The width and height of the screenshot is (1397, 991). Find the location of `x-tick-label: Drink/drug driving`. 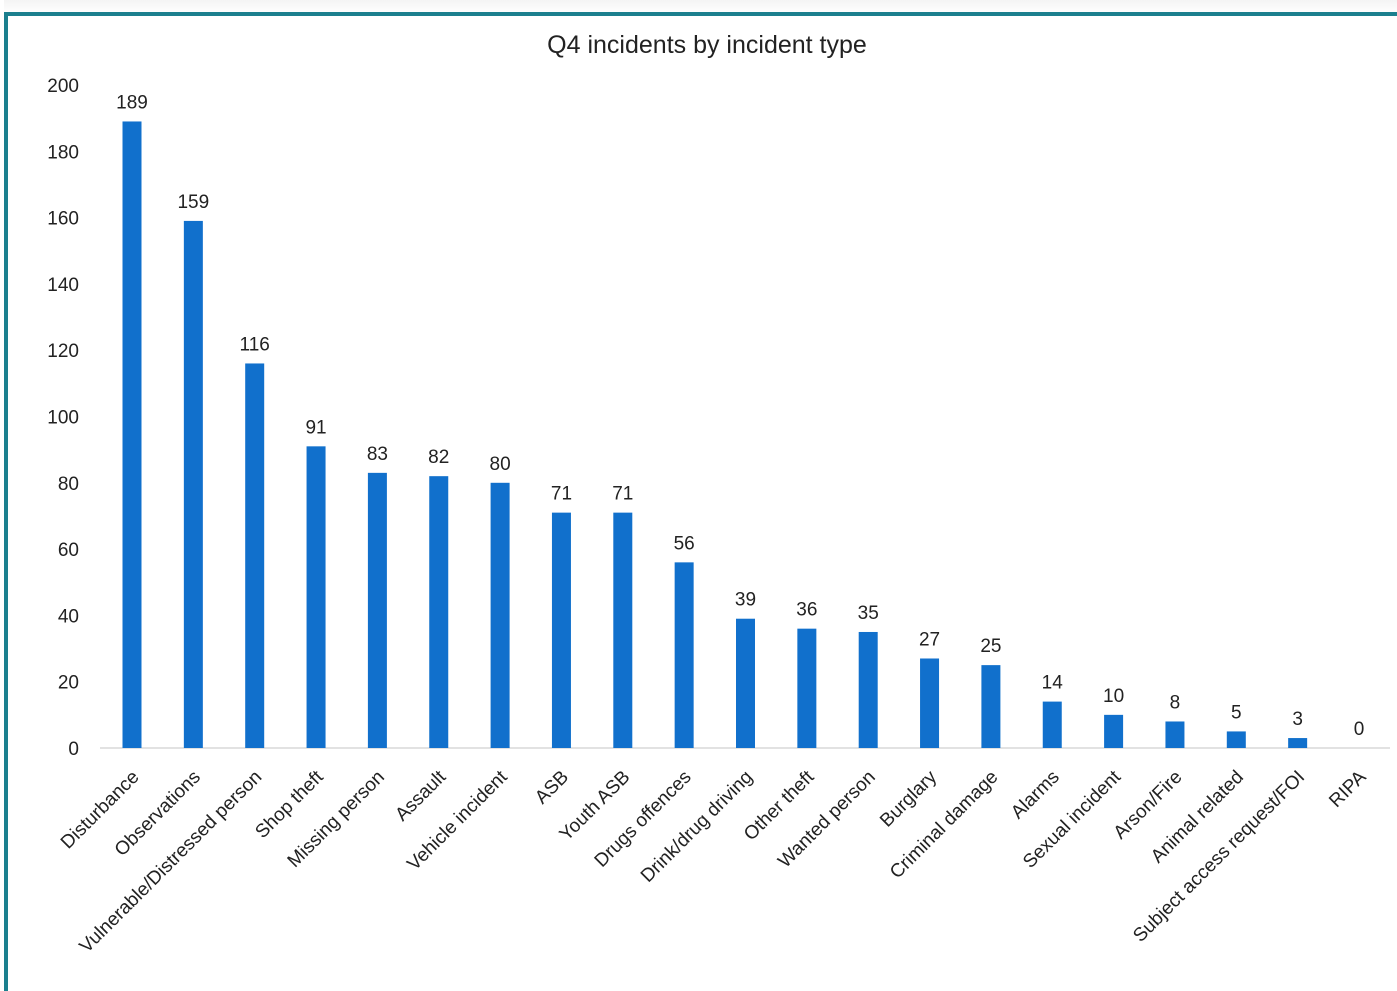

x-tick-label: Drink/drug driving is located at coordinates (697, 827).